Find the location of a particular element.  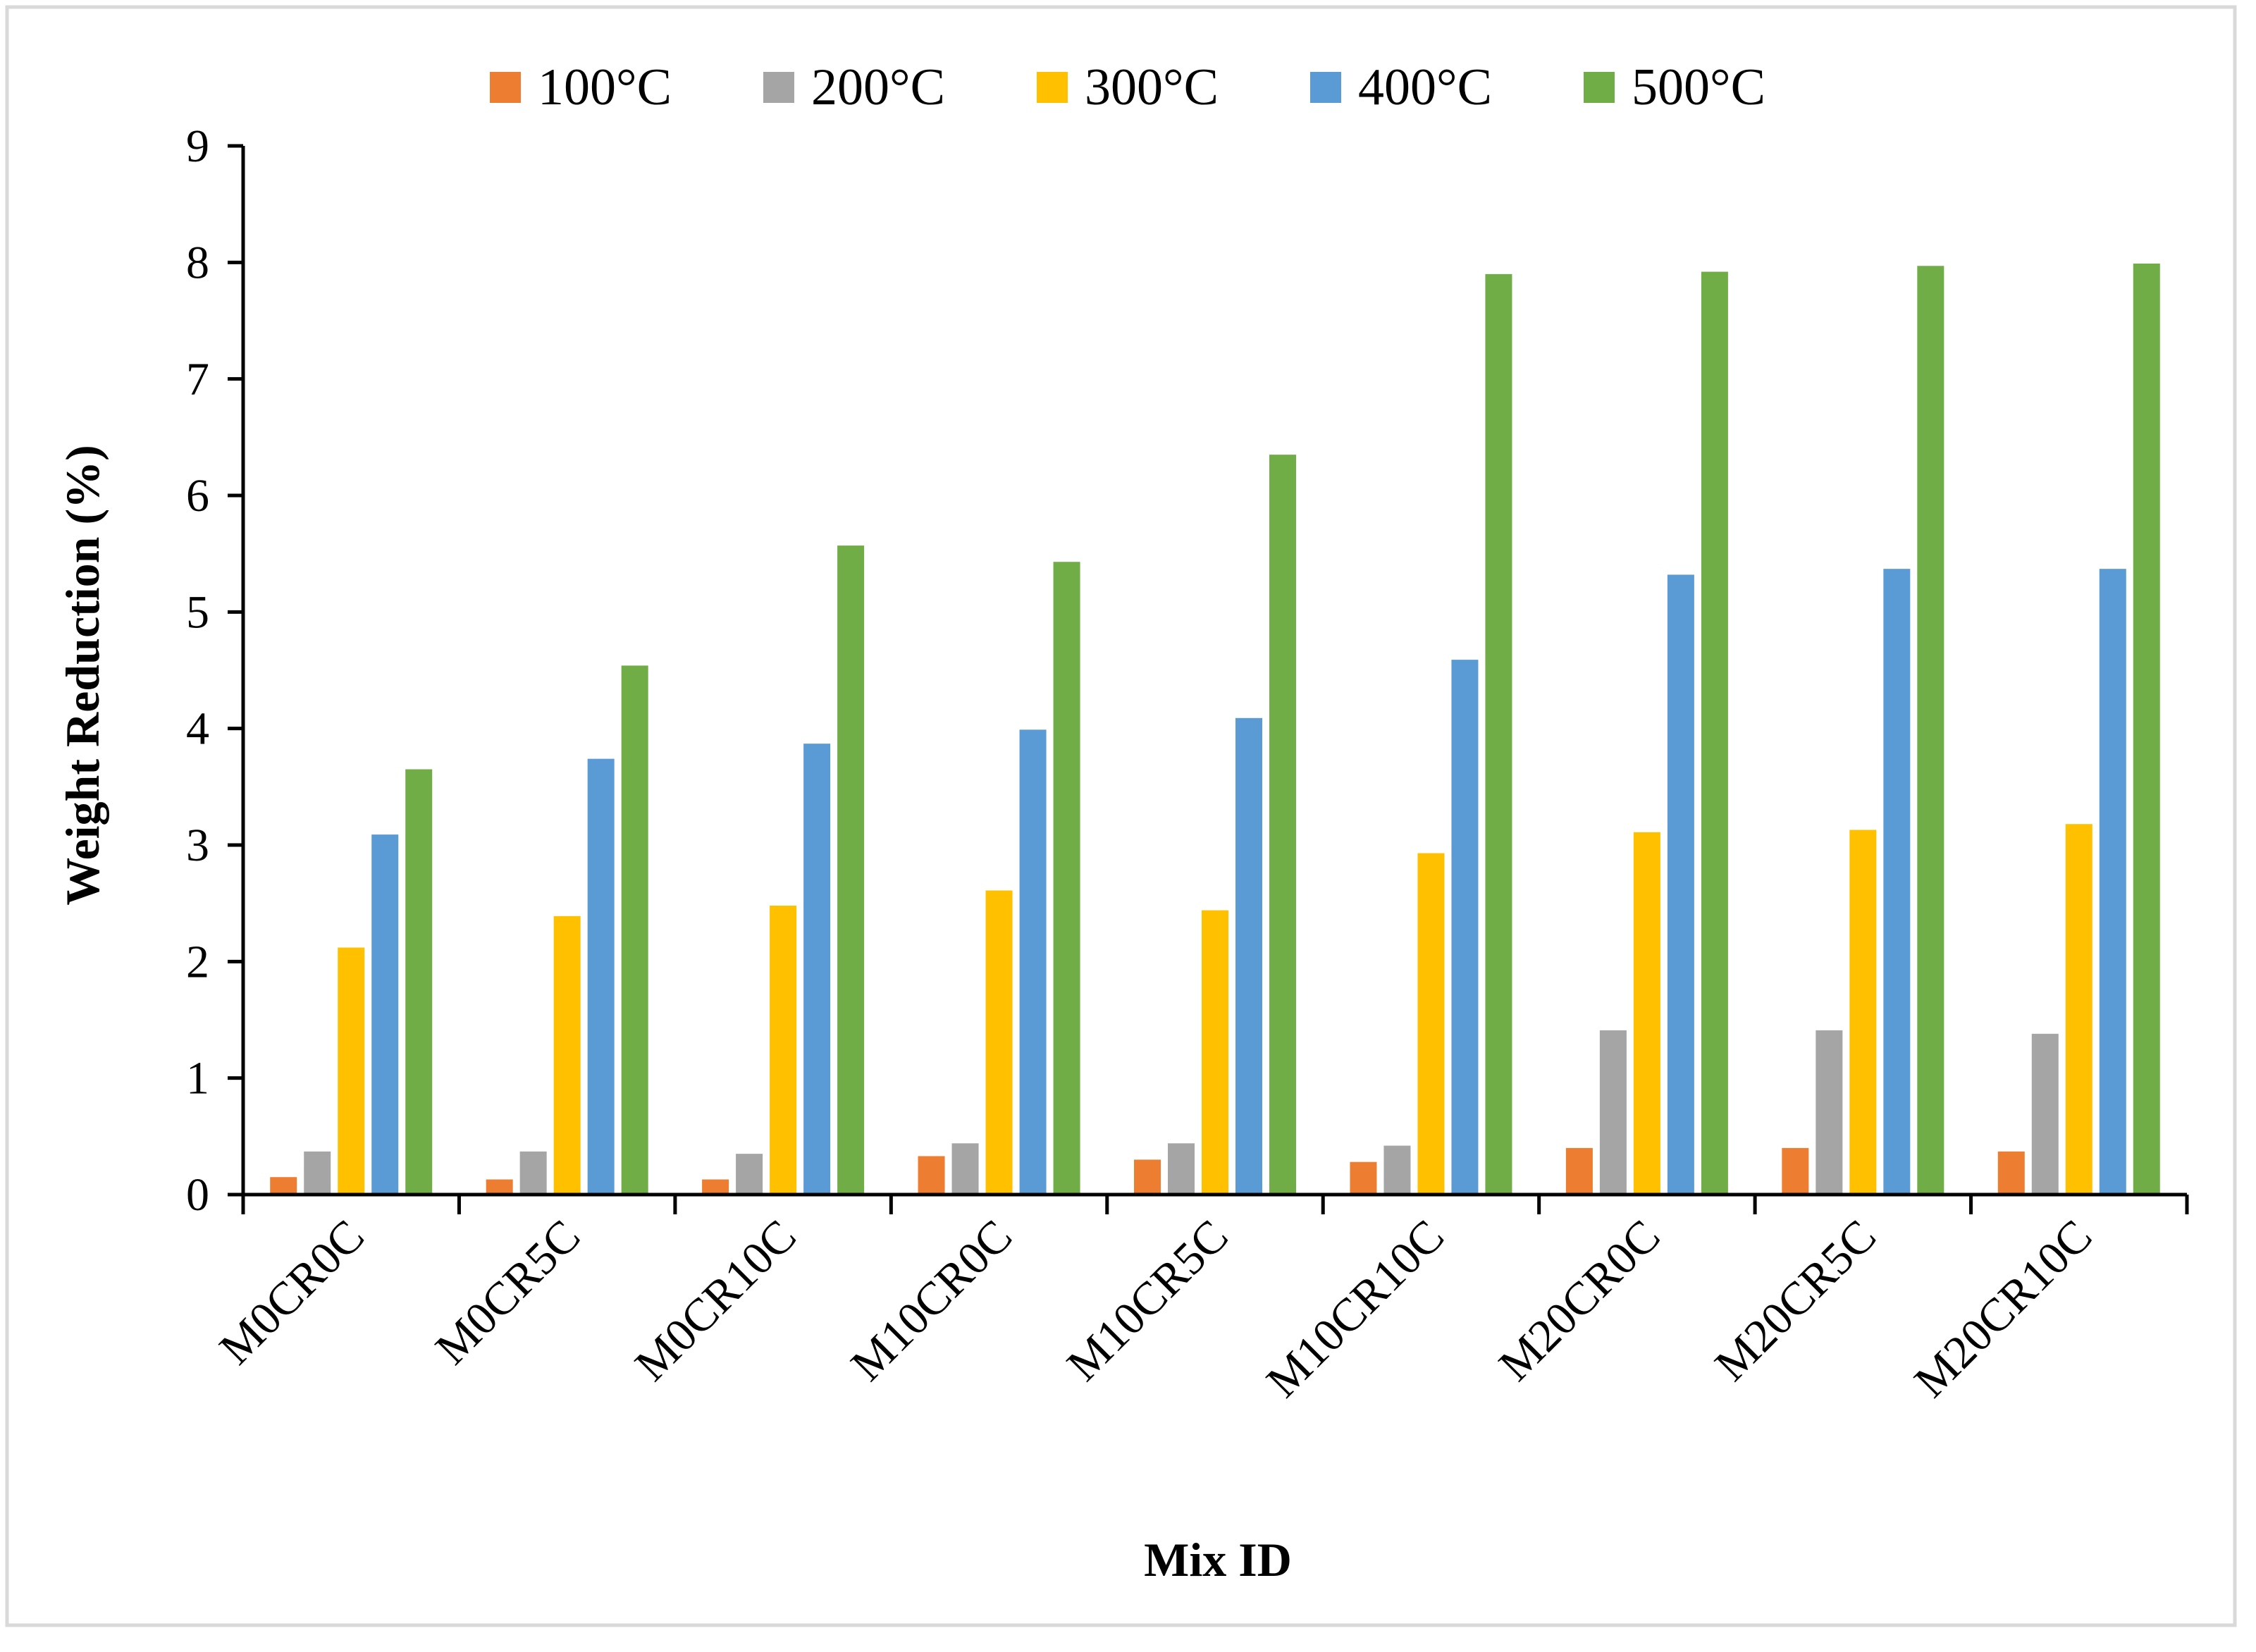

bar-100°C-M10CR10C is located at coordinates (1363, 1178).